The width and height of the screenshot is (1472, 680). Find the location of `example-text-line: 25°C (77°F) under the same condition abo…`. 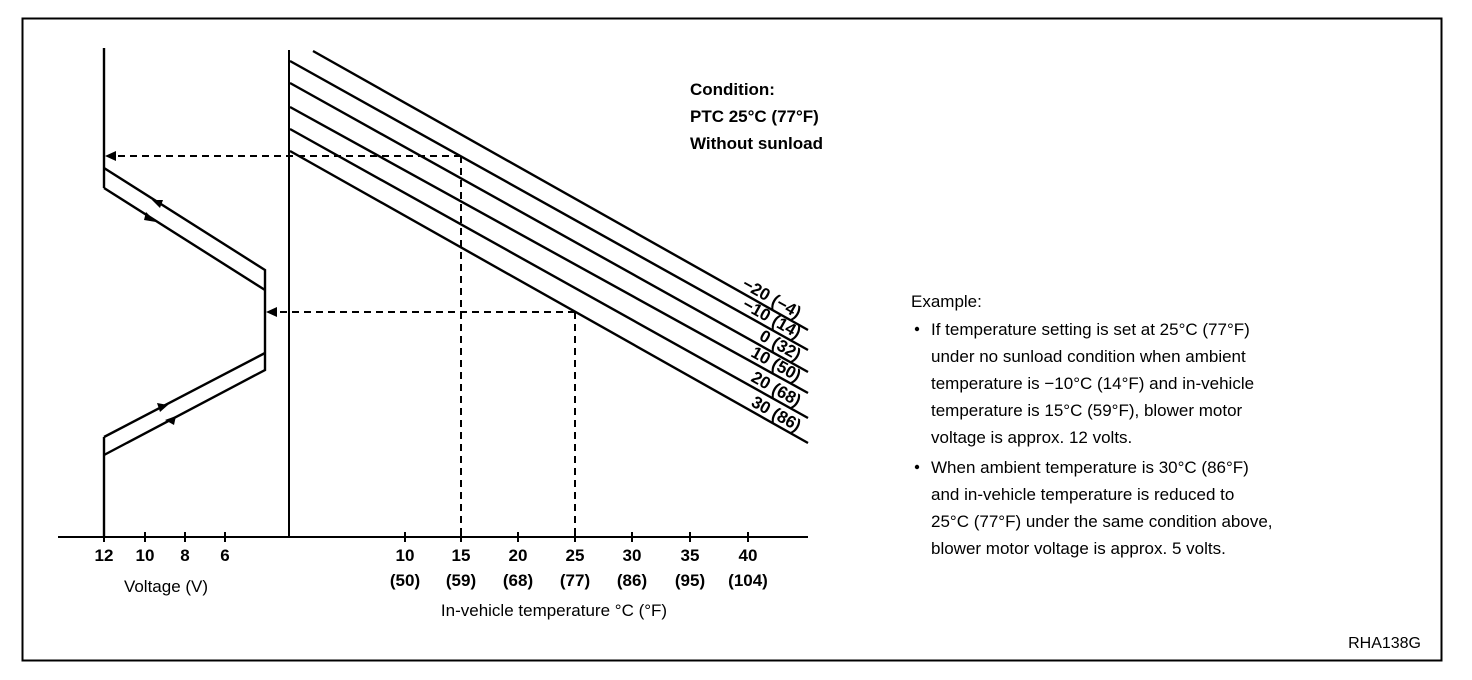

example-text-line: 25°C (77°F) under the same condition abo… is located at coordinates (1102, 521).